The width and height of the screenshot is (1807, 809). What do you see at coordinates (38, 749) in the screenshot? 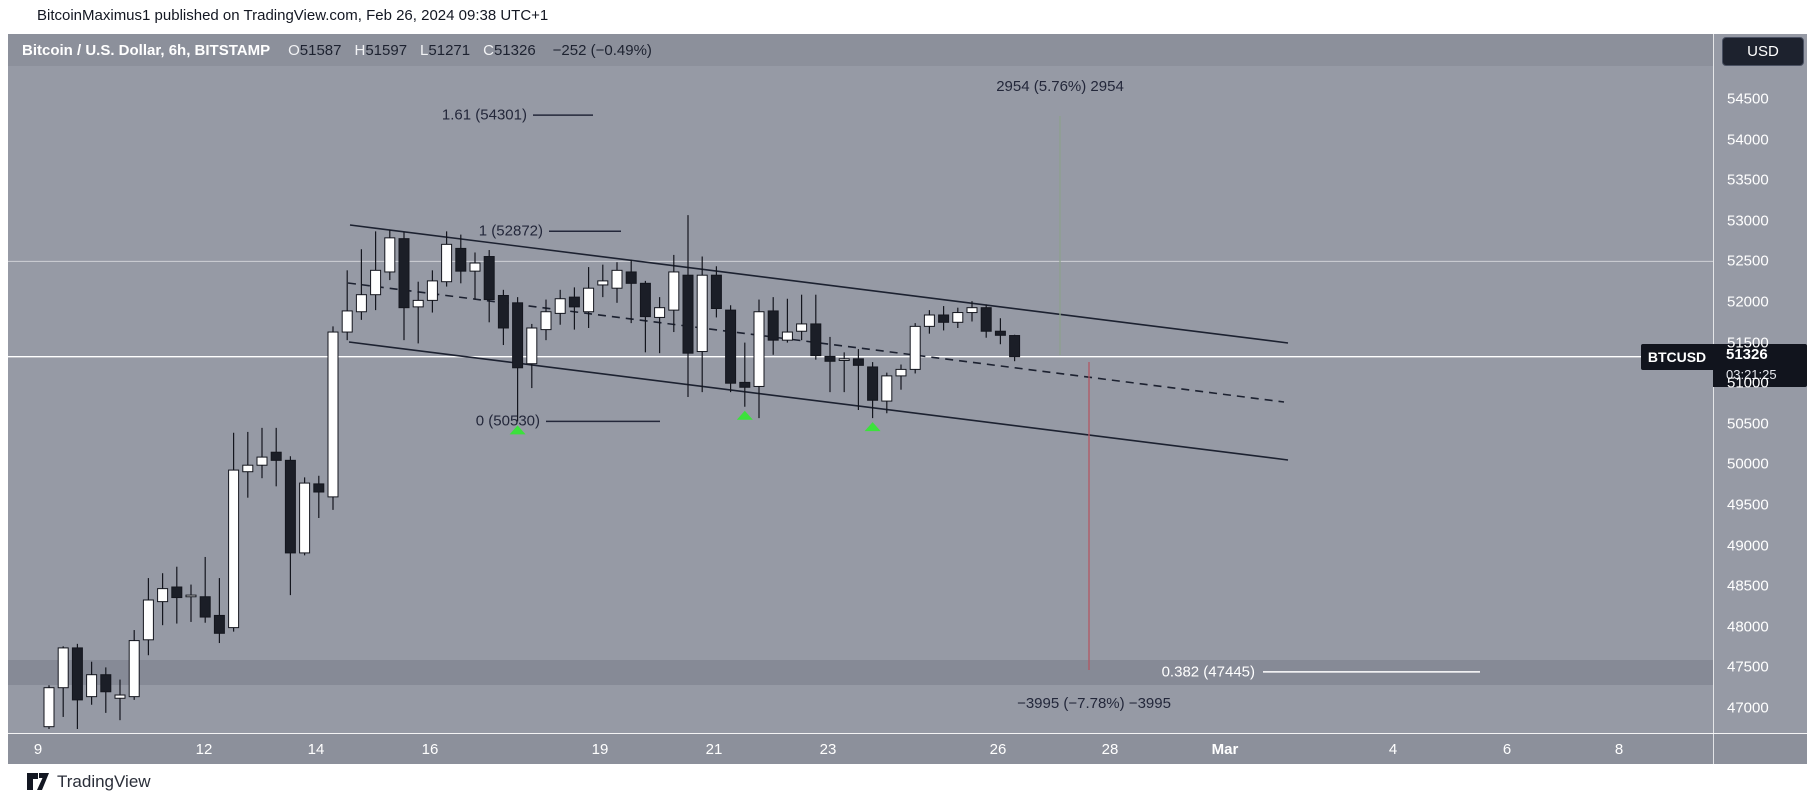
I see `time-tick-label: 9` at bounding box center [38, 749].